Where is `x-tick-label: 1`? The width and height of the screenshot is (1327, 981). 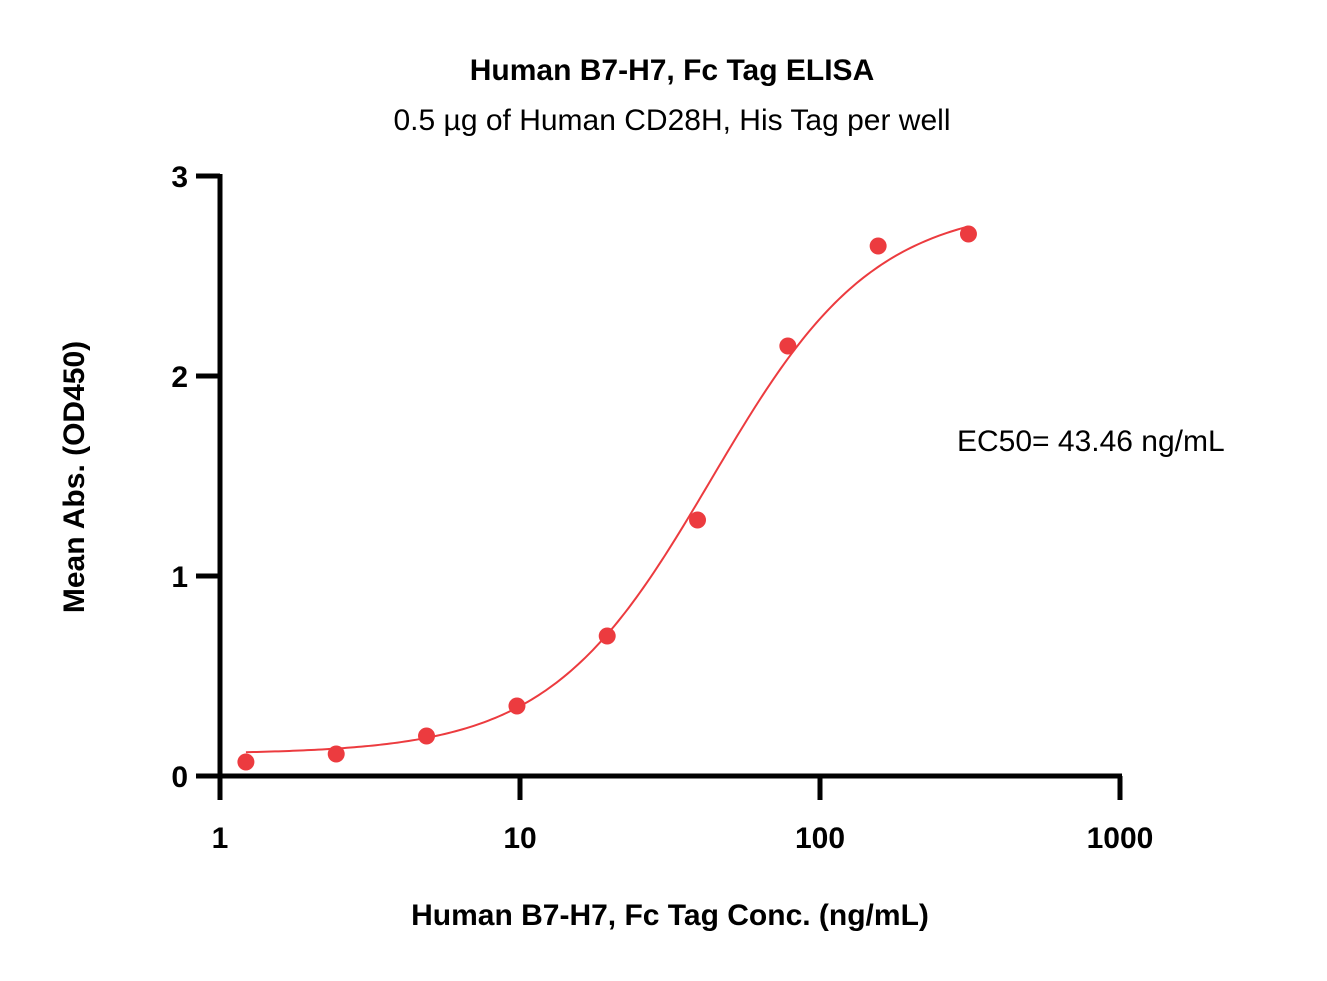 x-tick-label: 1 is located at coordinates (220, 838).